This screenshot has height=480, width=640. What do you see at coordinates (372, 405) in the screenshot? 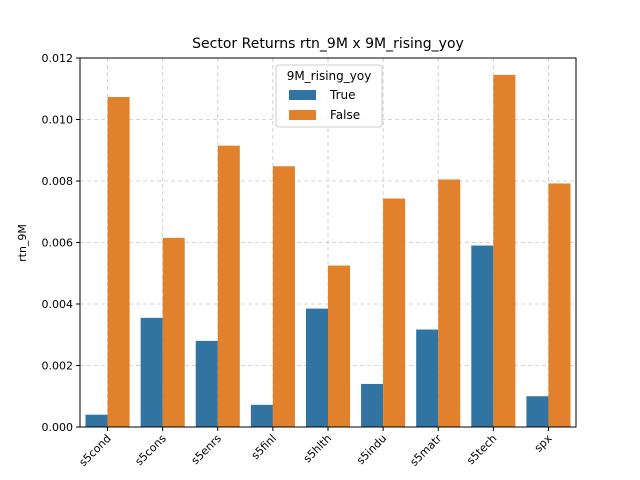
I see `bar-true-s5indu` at bounding box center [372, 405].